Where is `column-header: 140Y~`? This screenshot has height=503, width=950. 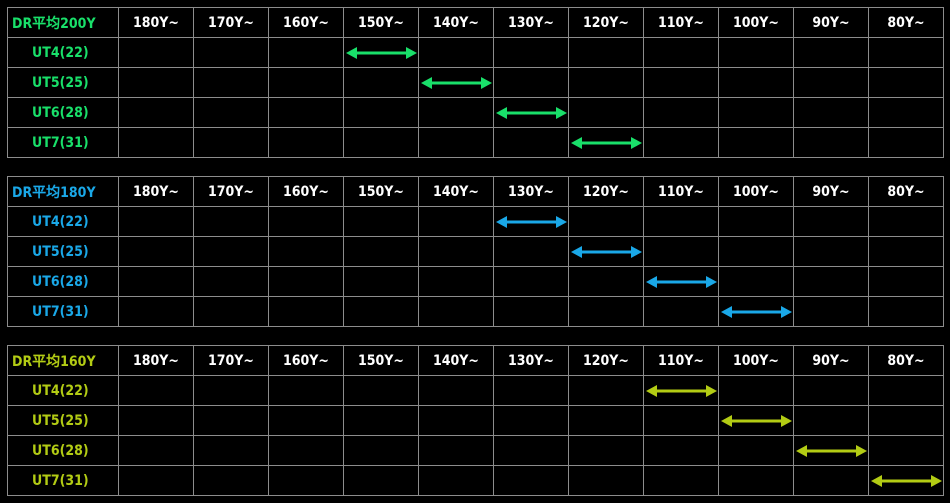
column-header: 140Y~ is located at coordinates (456, 22).